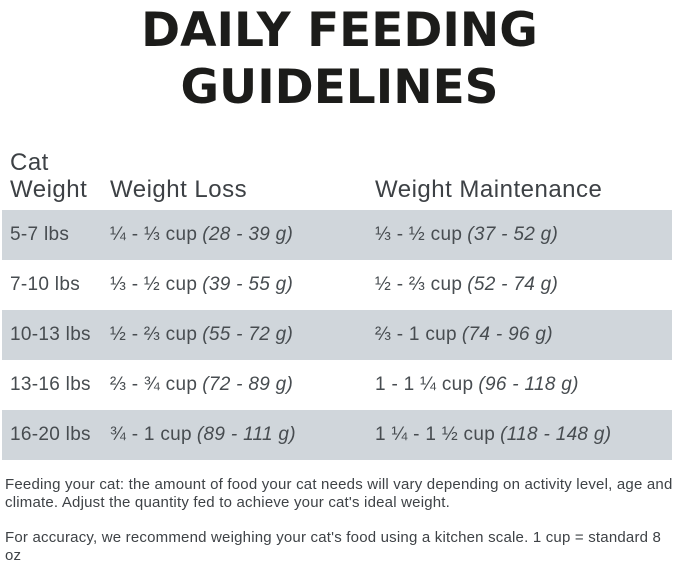 This screenshot has height=564, width=679. Describe the element at coordinates (50, 434) in the screenshot. I see `cell-cat-weight: 16-20 lbs` at that location.